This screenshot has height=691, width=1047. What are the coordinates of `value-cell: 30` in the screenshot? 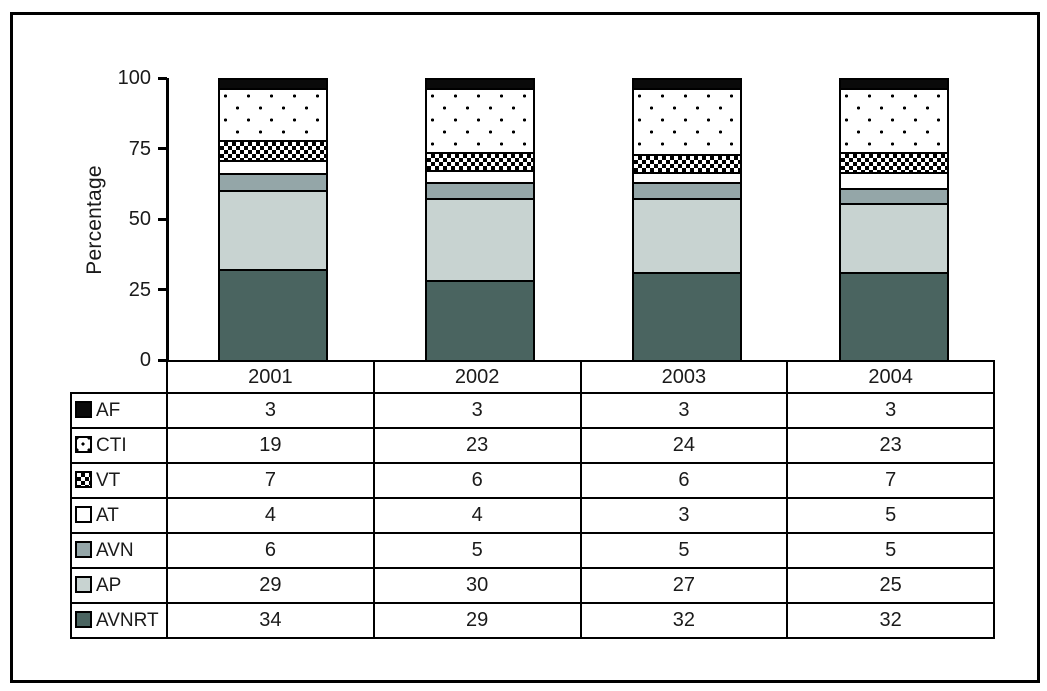 It's located at (477, 585).